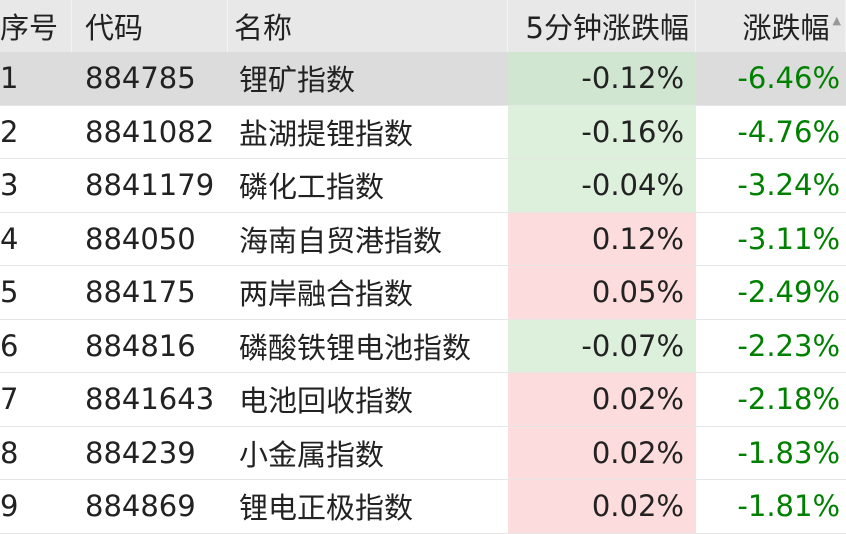 This screenshot has height=534, width=846. What do you see at coordinates (771, 507) in the screenshot?
I see `row-change: -1.81%` at bounding box center [771, 507].